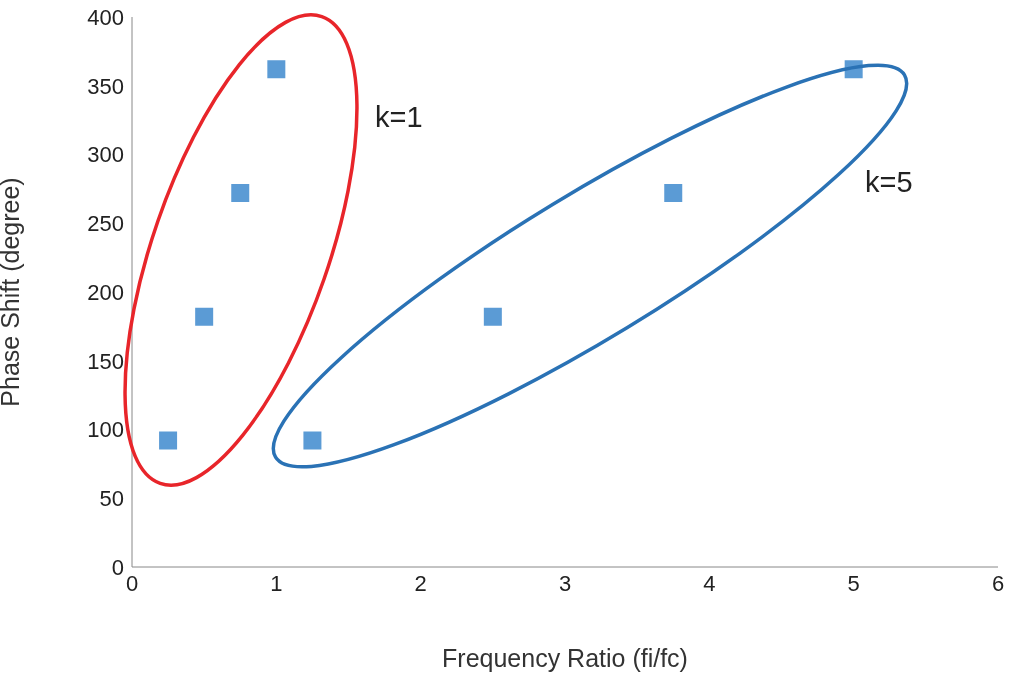 The height and width of the screenshot is (677, 1015). What do you see at coordinates (565, 583) in the screenshot?
I see `x-tick-label: 3` at bounding box center [565, 583].